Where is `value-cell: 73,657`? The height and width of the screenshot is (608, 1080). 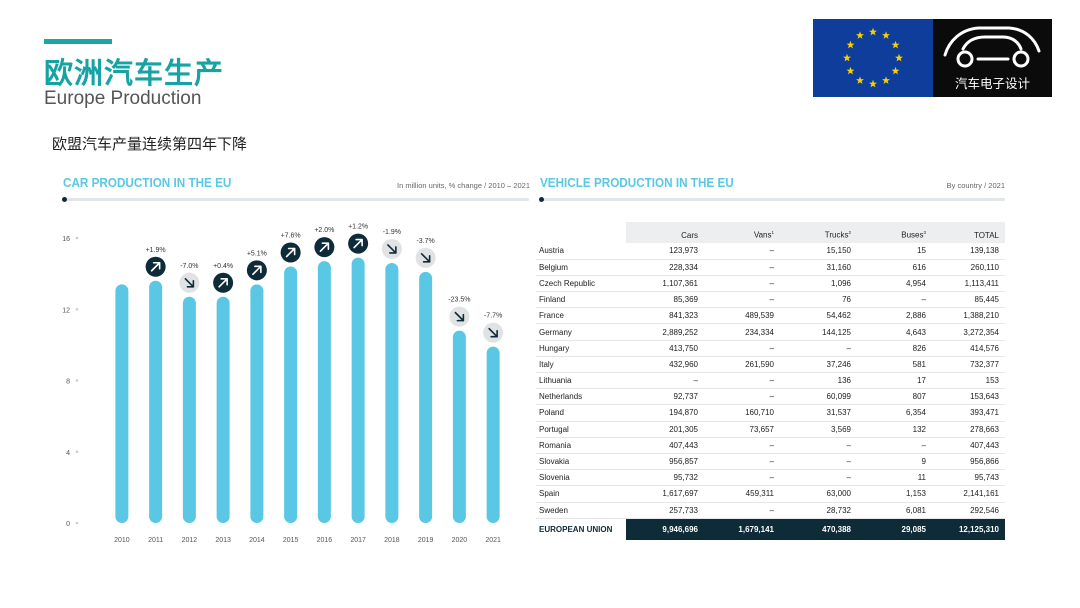
value-cell: 73,657 is located at coordinates (742, 429).